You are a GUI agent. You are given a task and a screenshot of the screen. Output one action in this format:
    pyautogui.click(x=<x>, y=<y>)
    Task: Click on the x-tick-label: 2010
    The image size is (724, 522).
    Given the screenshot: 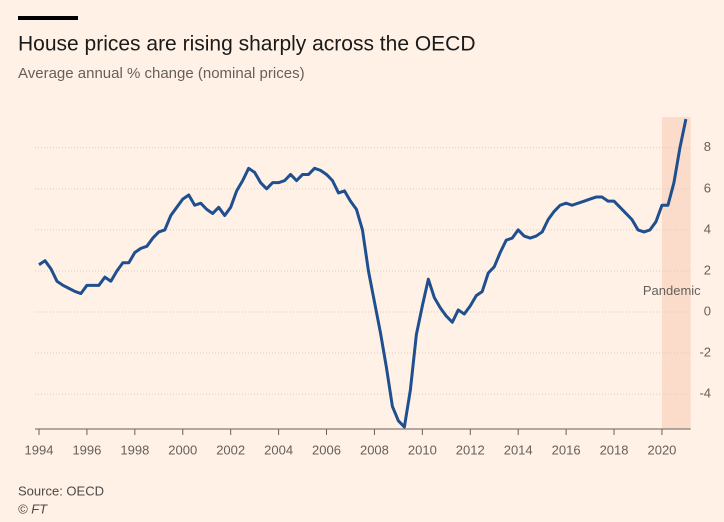 What is the action you would take?
    pyautogui.click(x=422, y=449)
    